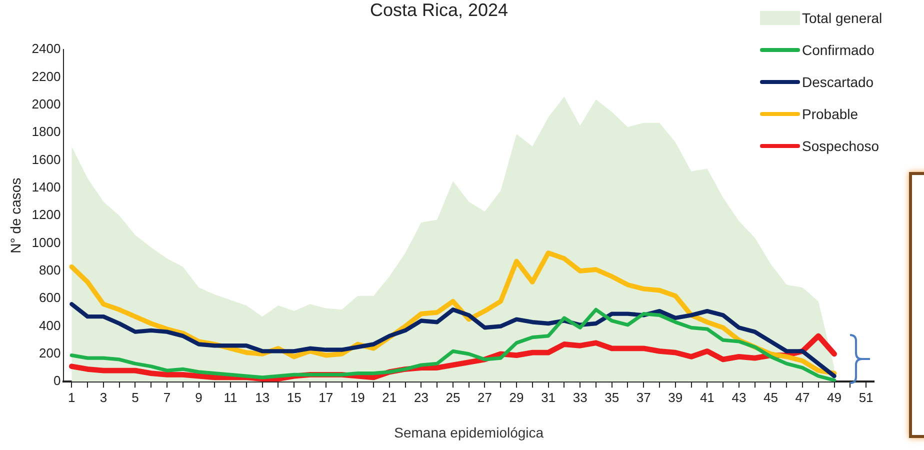 The width and height of the screenshot is (924, 450). Describe the element at coordinates (580, 397) in the screenshot. I see `x-tick-label: 33` at that location.